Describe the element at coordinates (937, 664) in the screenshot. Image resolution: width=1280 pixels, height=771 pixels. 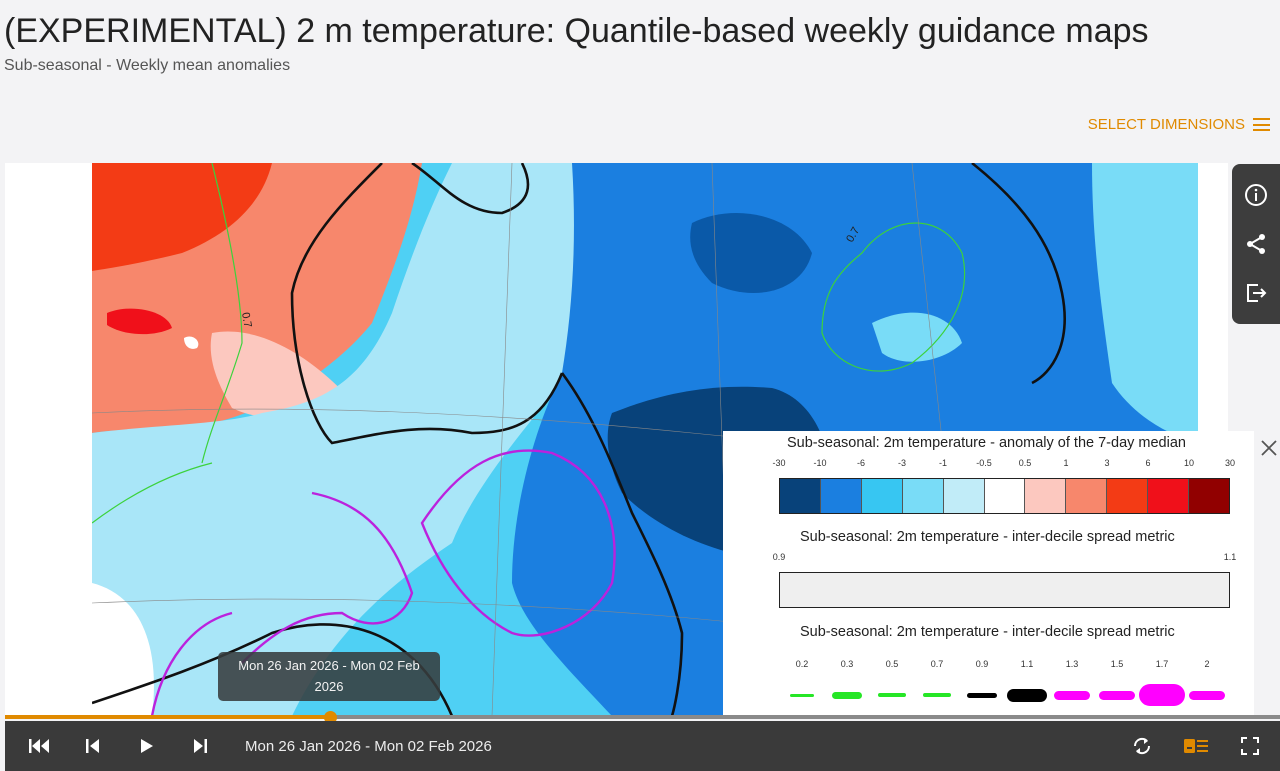
I see `spread-line-tick-label: 0.7` at that location.